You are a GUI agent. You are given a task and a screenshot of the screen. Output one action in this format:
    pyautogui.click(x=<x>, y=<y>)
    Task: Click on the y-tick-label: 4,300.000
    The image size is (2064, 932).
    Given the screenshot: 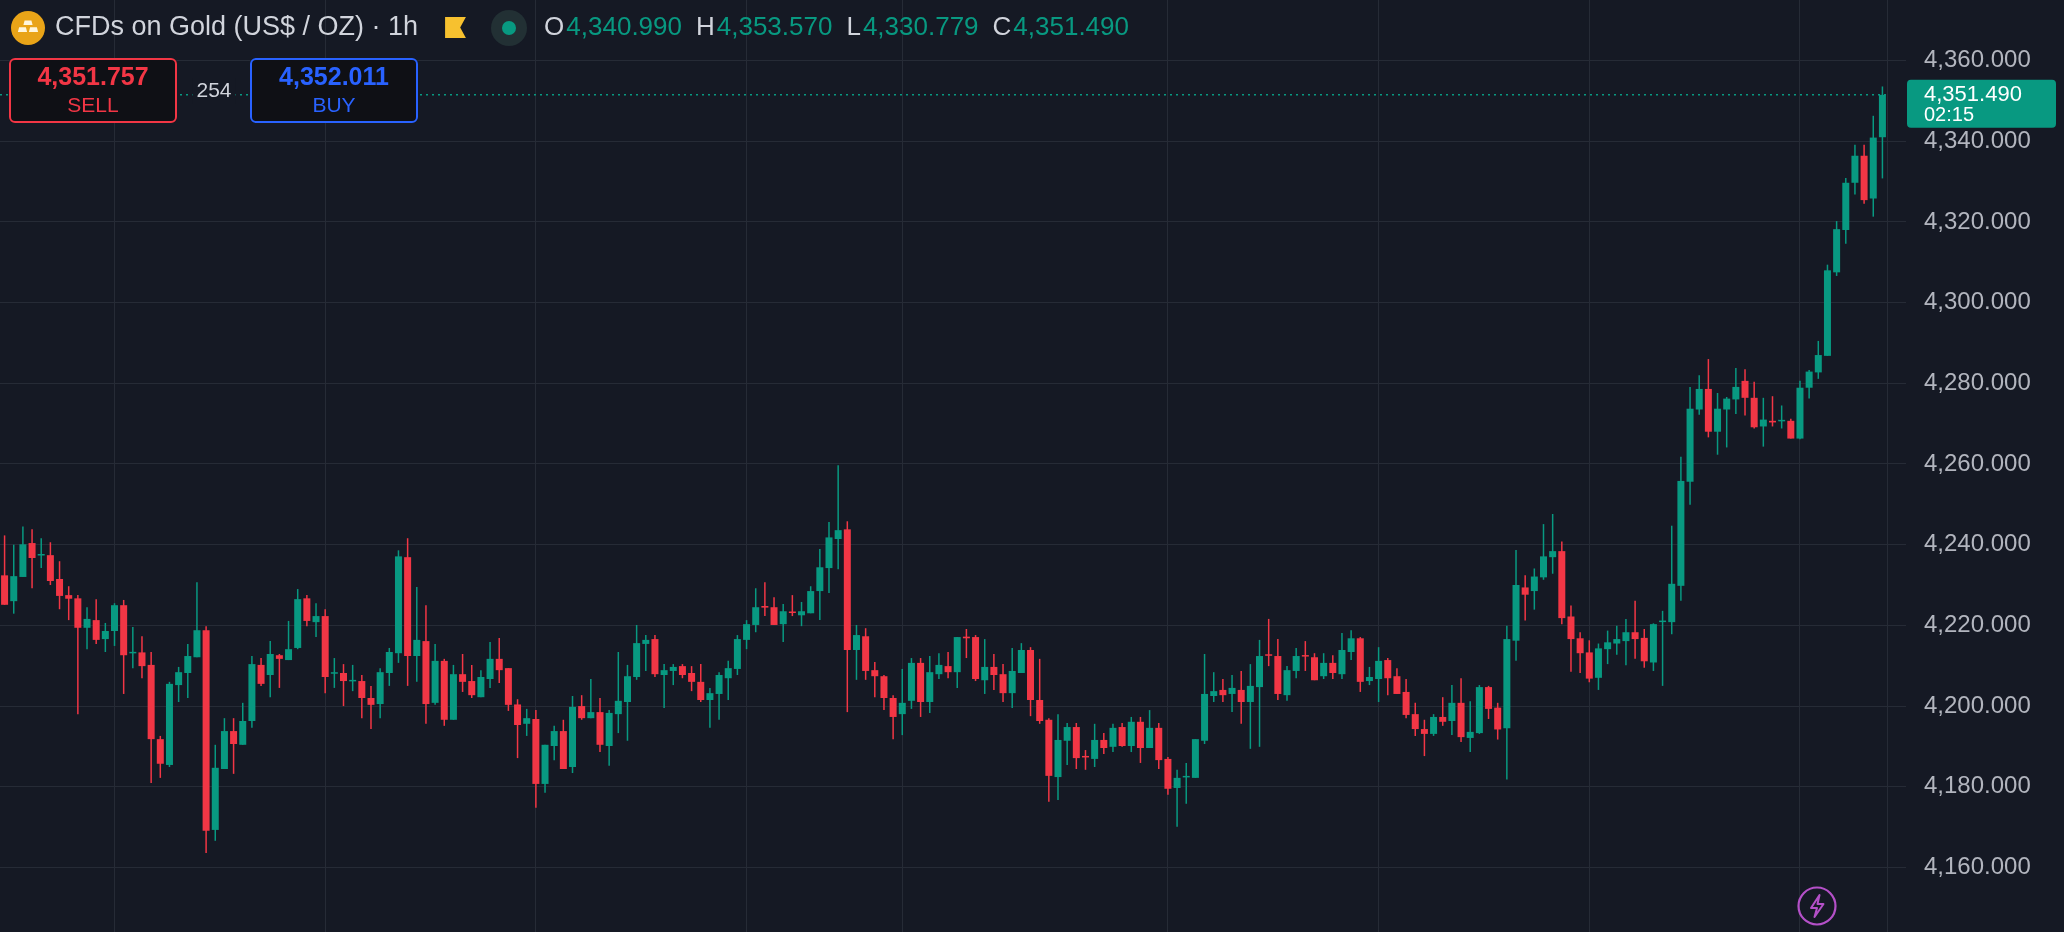 What is the action you would take?
    pyautogui.click(x=1977, y=301)
    